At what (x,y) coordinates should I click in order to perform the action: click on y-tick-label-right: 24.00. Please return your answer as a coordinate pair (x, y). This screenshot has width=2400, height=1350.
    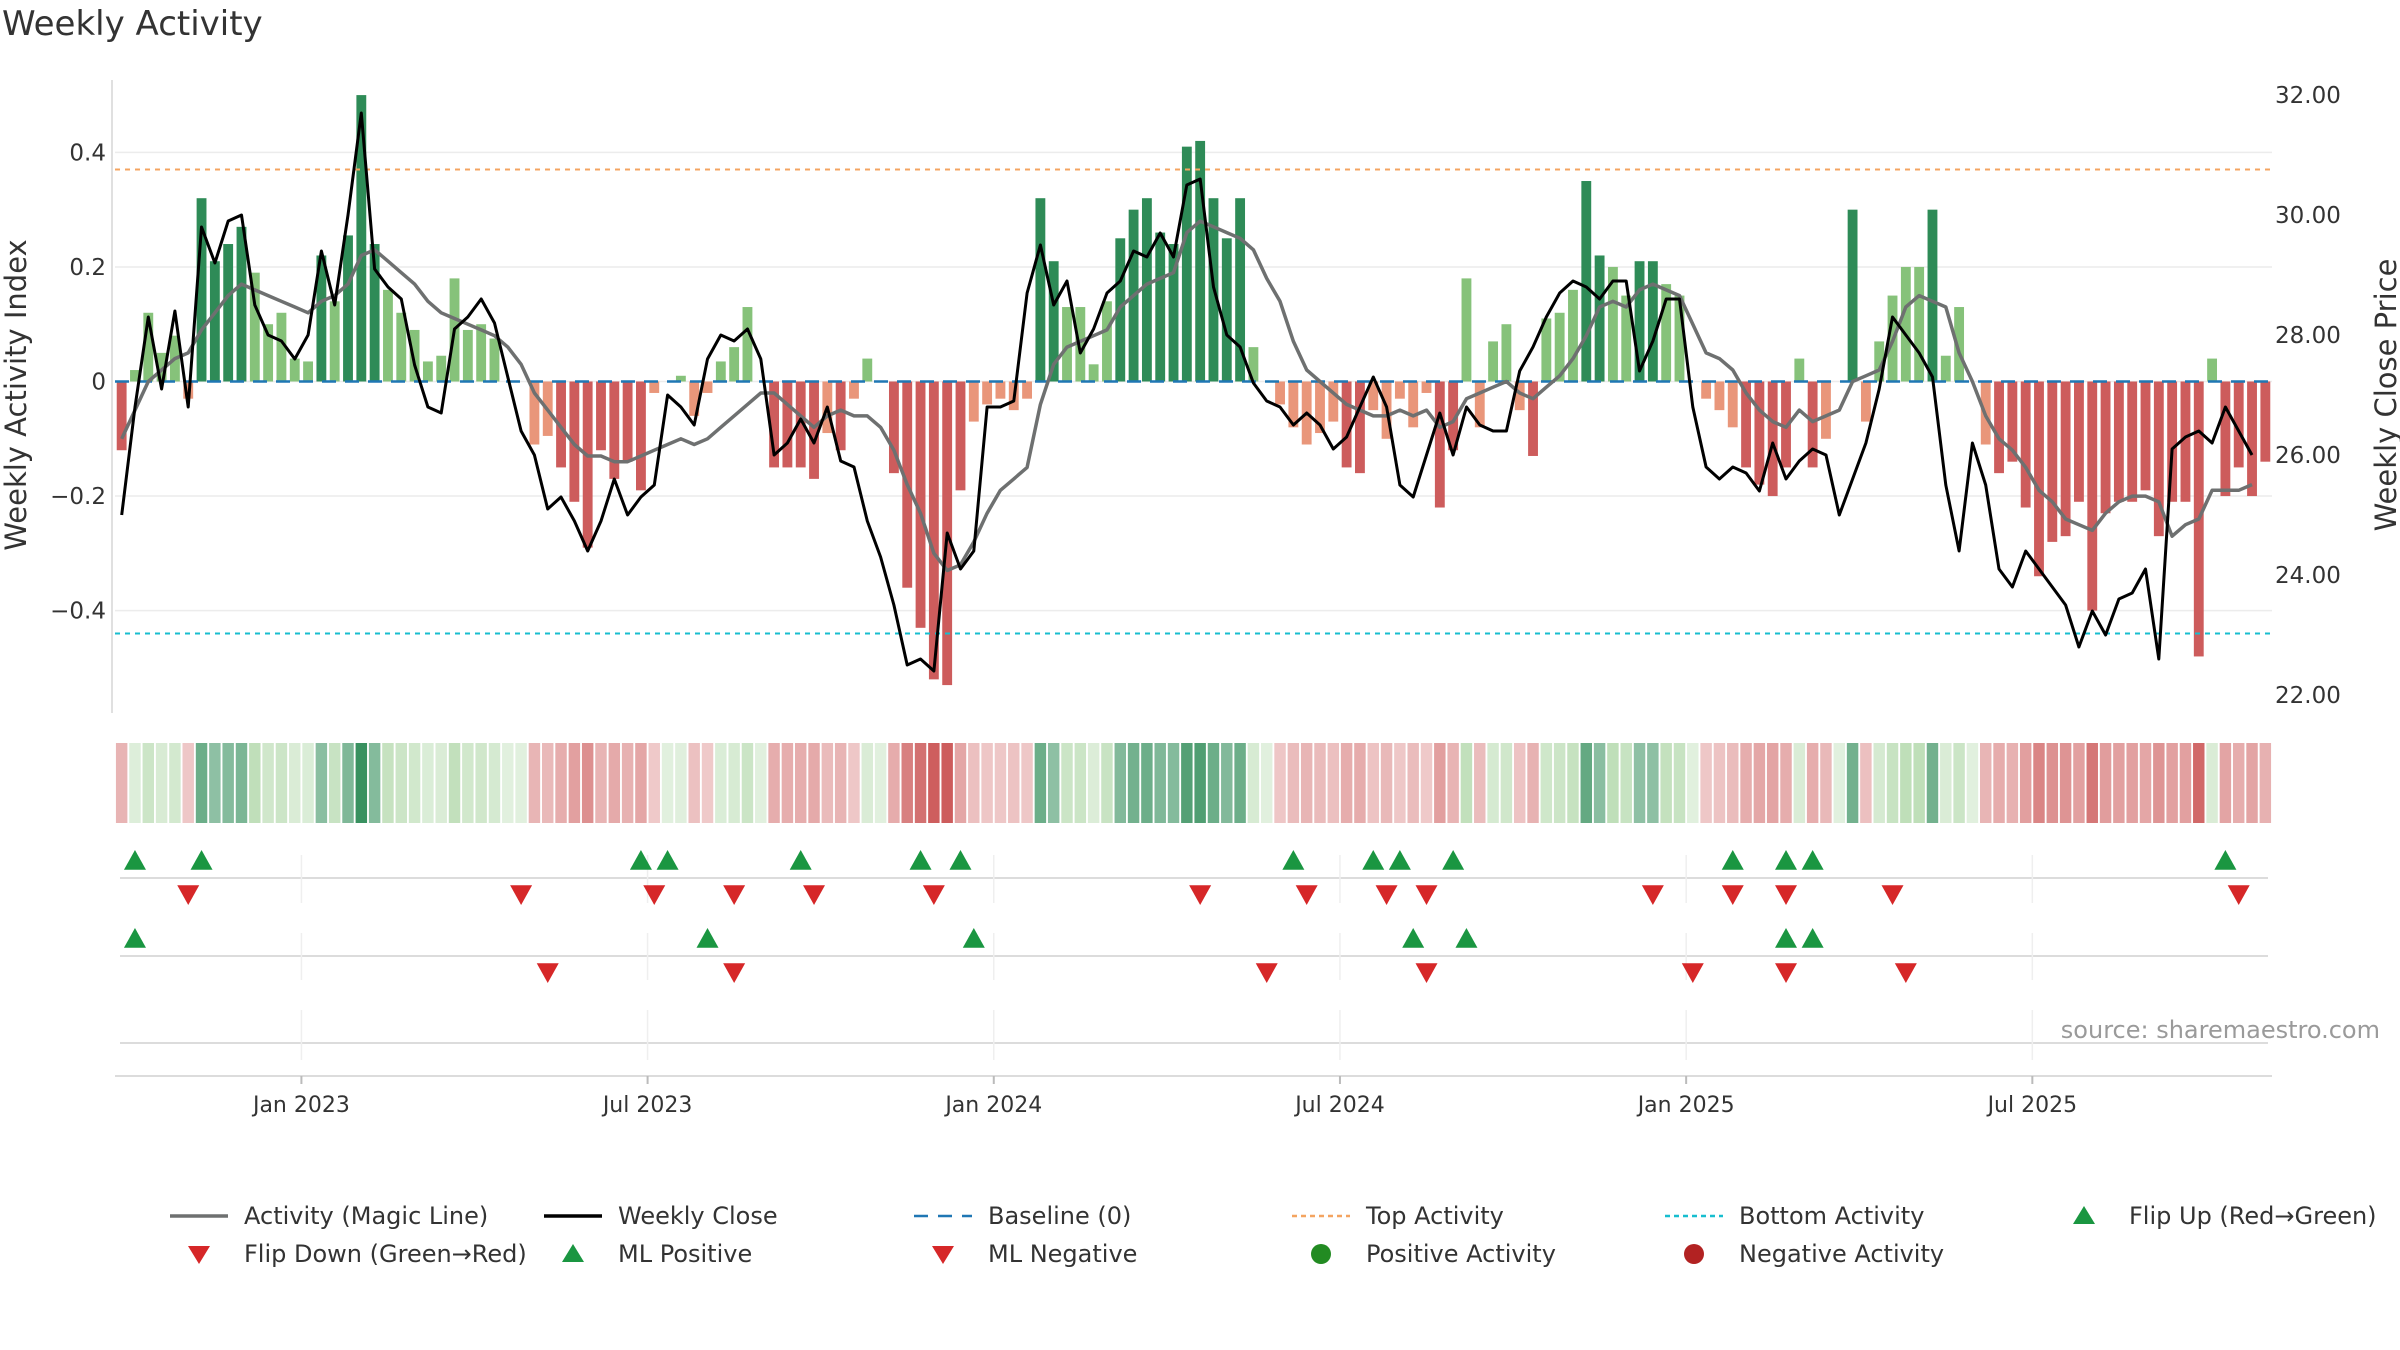
    Looking at the image, I should click on (2308, 576).